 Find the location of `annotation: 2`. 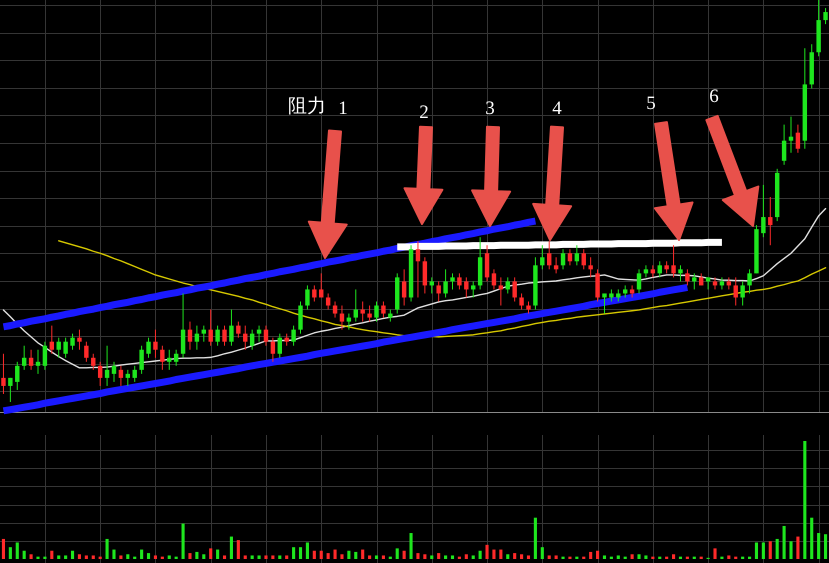

annotation: 2 is located at coordinates (424, 112).